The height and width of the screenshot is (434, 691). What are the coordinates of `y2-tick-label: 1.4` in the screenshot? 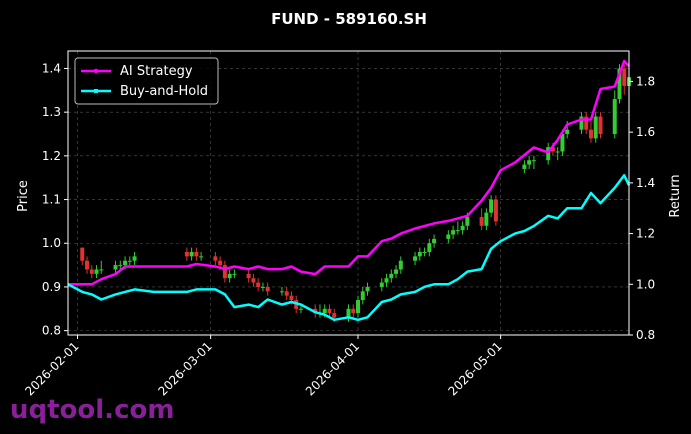 It's located at (645, 183).